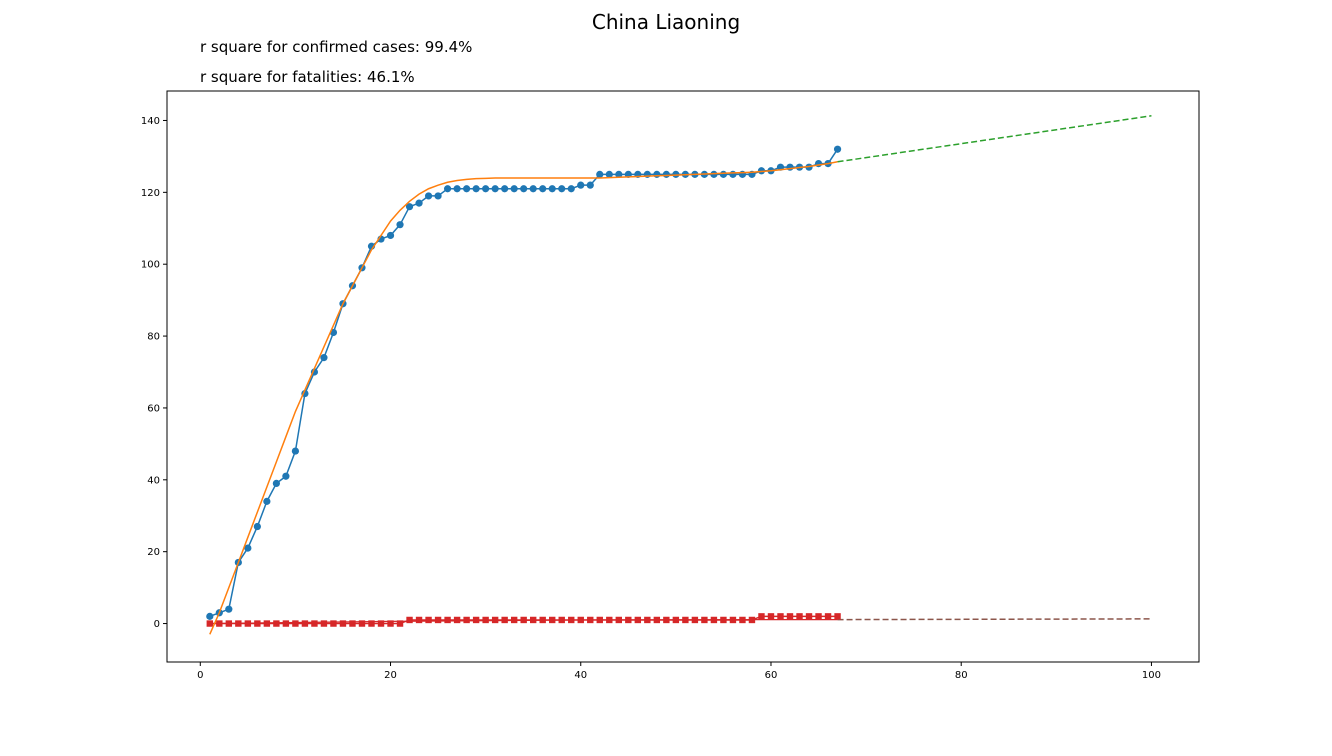 The width and height of the screenshot is (1332, 756). What do you see at coordinates (994, 619) in the screenshot?
I see `fatalities-projection-line` at bounding box center [994, 619].